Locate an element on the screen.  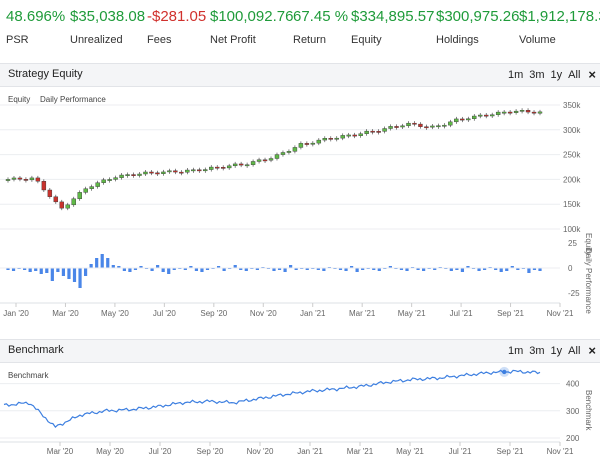
x-tick-label: Mar '20 is located at coordinates (60, 451).